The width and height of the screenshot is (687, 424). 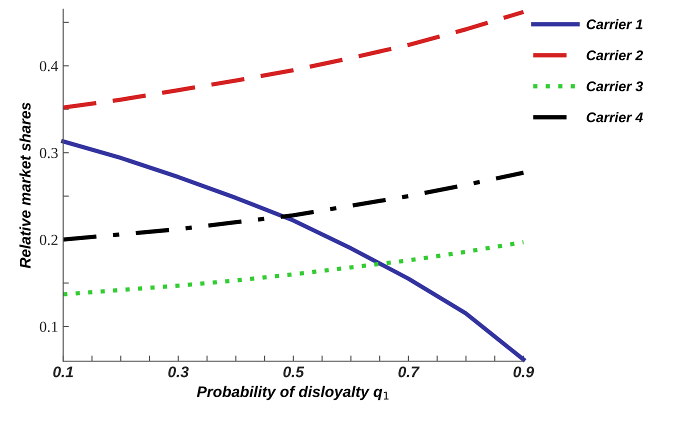 I want to click on x-tick-label: 0.5, so click(x=293, y=372).